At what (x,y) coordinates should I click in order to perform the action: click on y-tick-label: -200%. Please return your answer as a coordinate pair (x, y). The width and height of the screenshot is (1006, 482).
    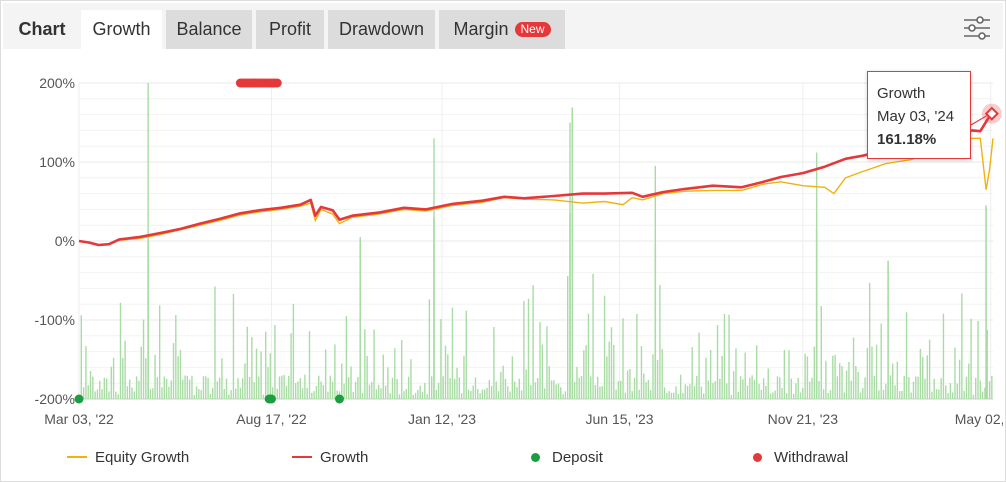
    Looking at the image, I should click on (55, 399).